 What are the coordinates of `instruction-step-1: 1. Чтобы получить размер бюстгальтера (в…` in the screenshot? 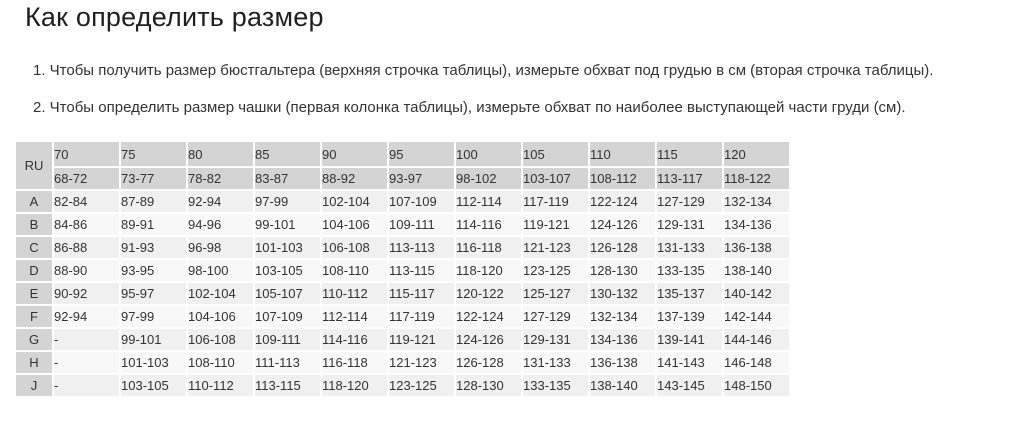 It's located at (483, 70).